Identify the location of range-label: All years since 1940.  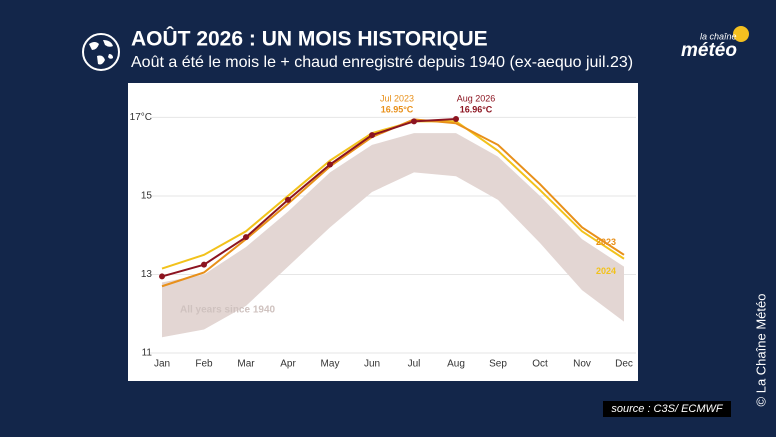
(228, 310).